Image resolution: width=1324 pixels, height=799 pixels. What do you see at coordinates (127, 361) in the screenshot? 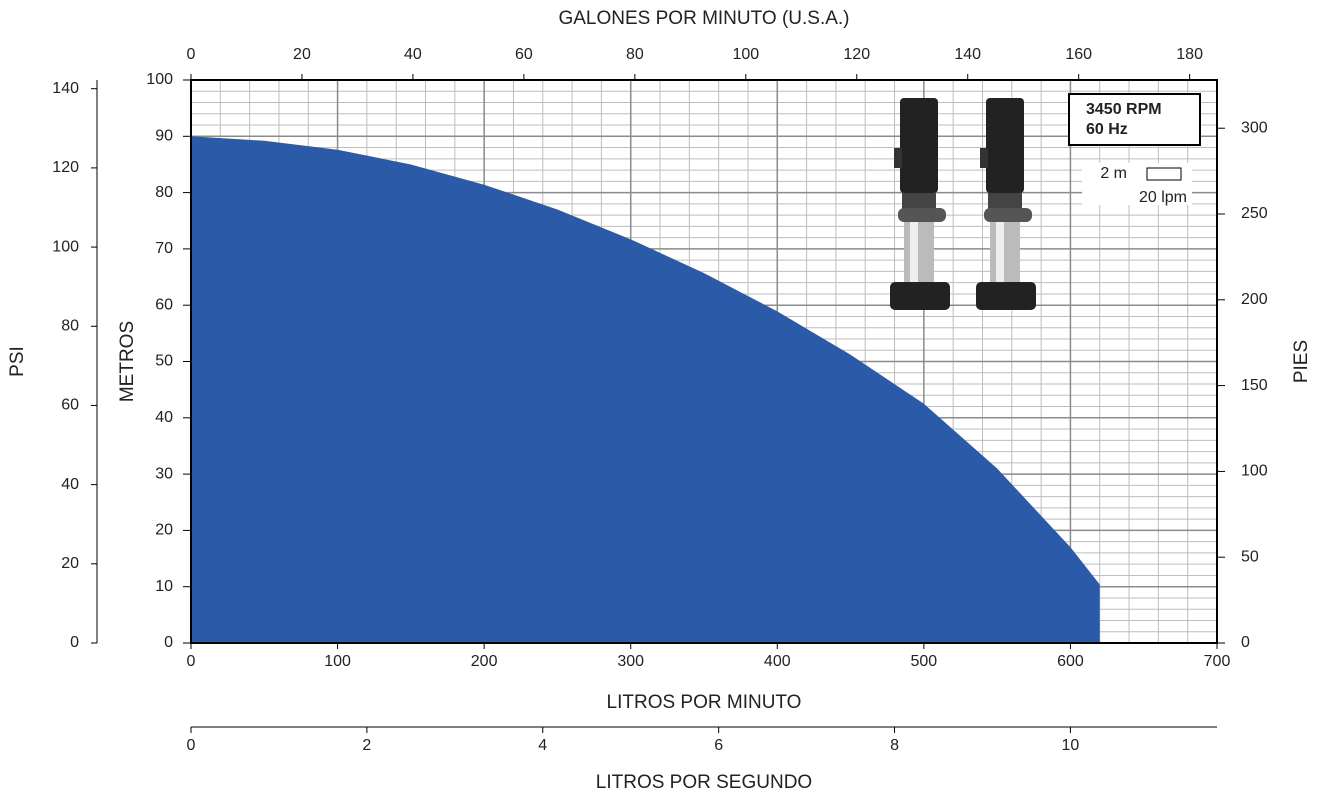
I see `y-axis-title: METROS` at bounding box center [127, 361].